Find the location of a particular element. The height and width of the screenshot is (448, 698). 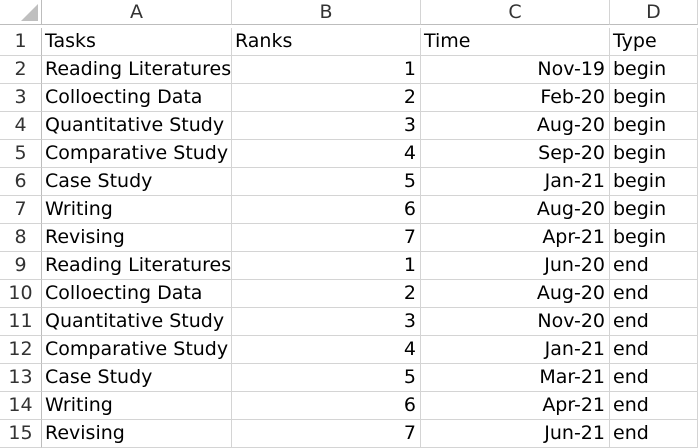

column-header-b: B is located at coordinates (326, 12).